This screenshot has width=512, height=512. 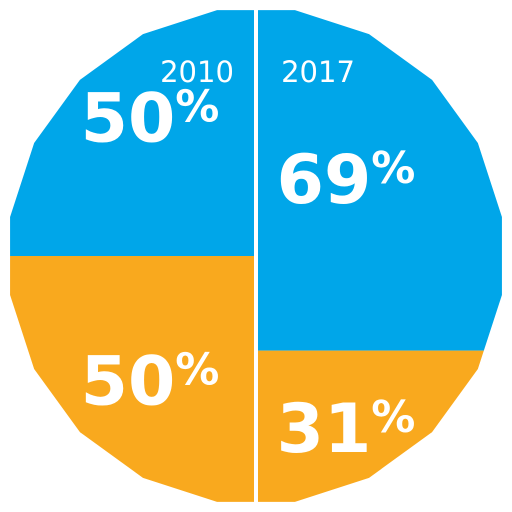 I want to click on year-label-2010: 2010, so click(x=197, y=72).